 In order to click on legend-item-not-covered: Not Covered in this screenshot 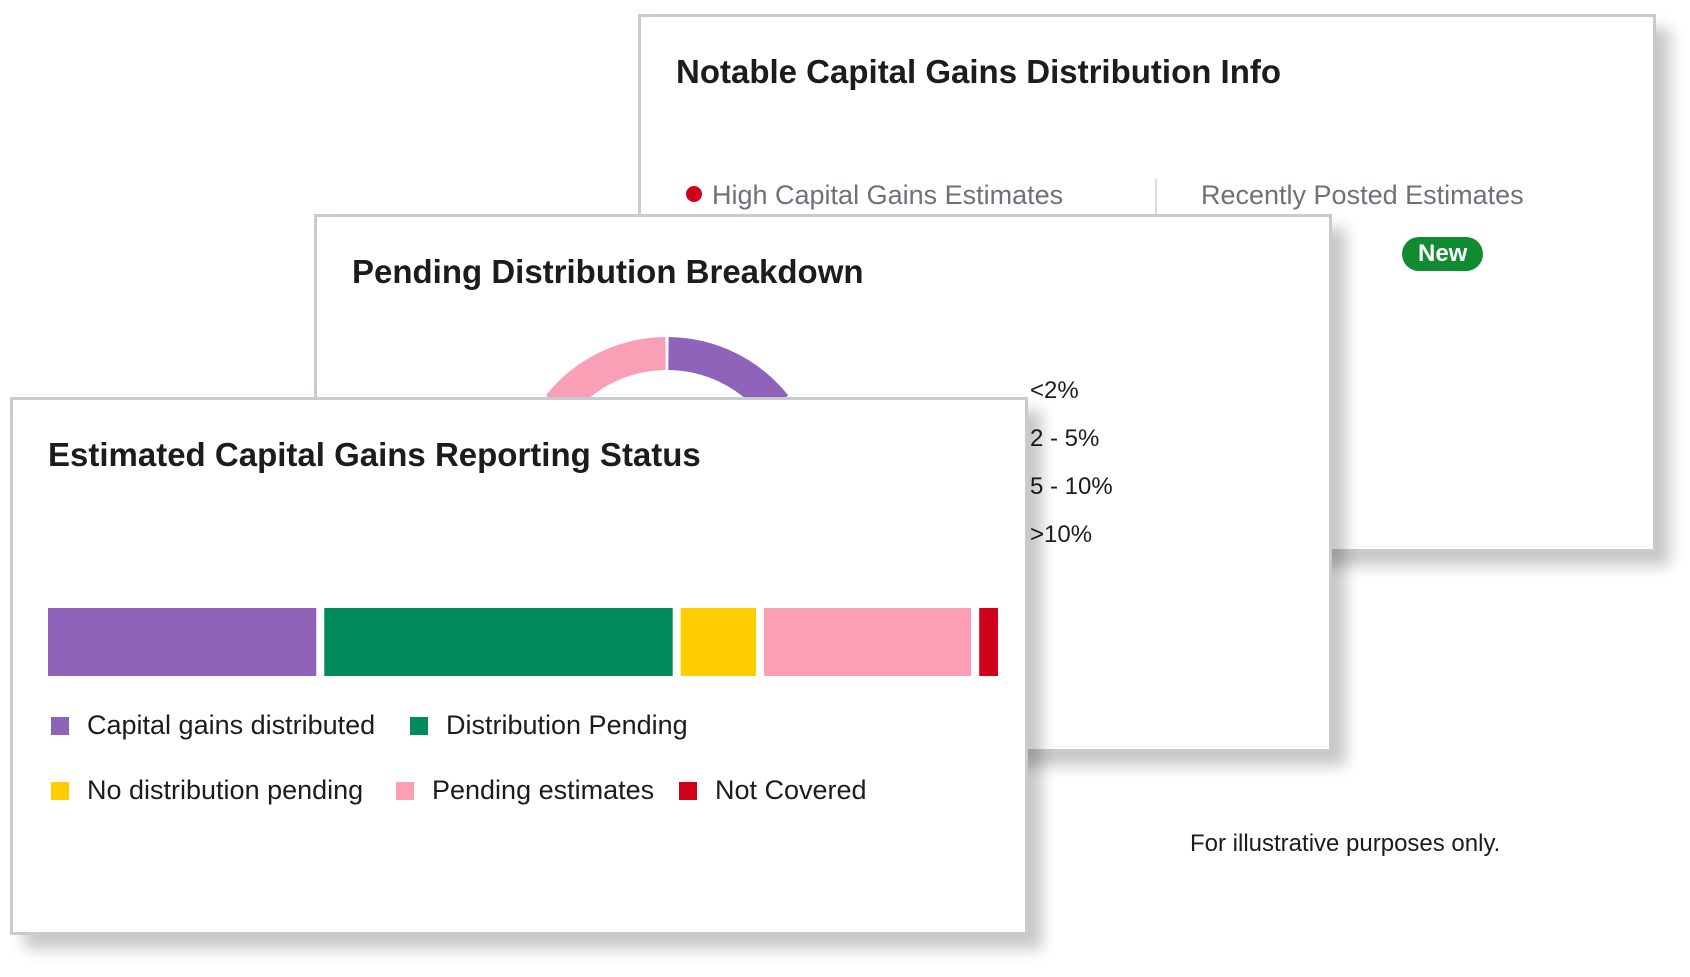, I will do `click(773, 790)`.